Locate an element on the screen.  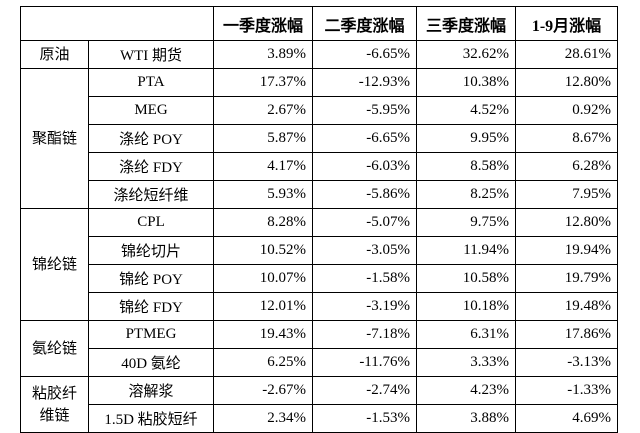
value-cell: -2.67% is located at coordinates (263, 390).